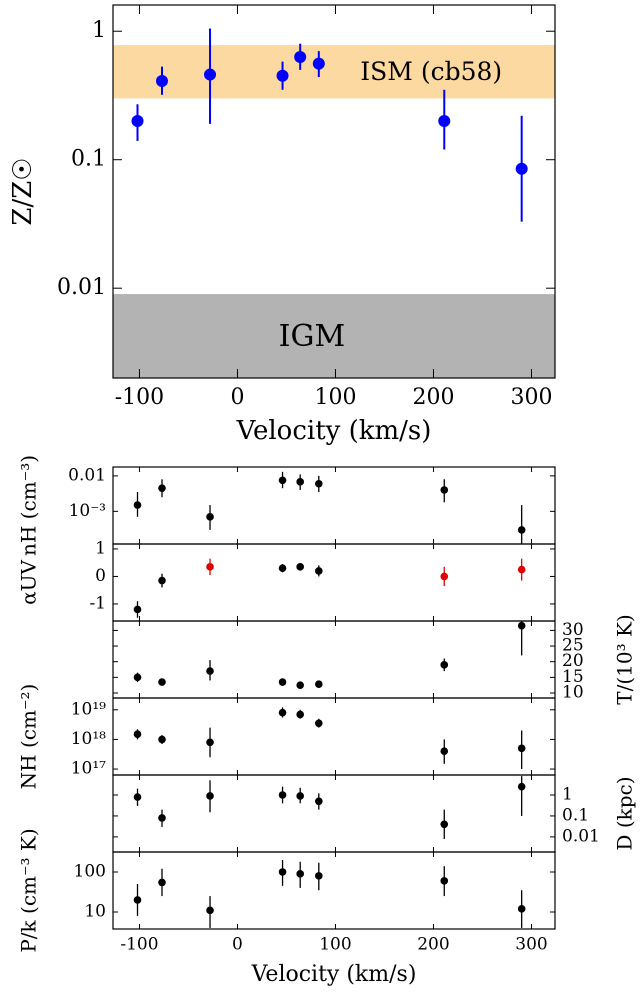 The height and width of the screenshot is (993, 642). Describe the element at coordinates (29, 890) in the screenshot. I see `y-axis-label: P/k (cm⁻³ K)` at that location.